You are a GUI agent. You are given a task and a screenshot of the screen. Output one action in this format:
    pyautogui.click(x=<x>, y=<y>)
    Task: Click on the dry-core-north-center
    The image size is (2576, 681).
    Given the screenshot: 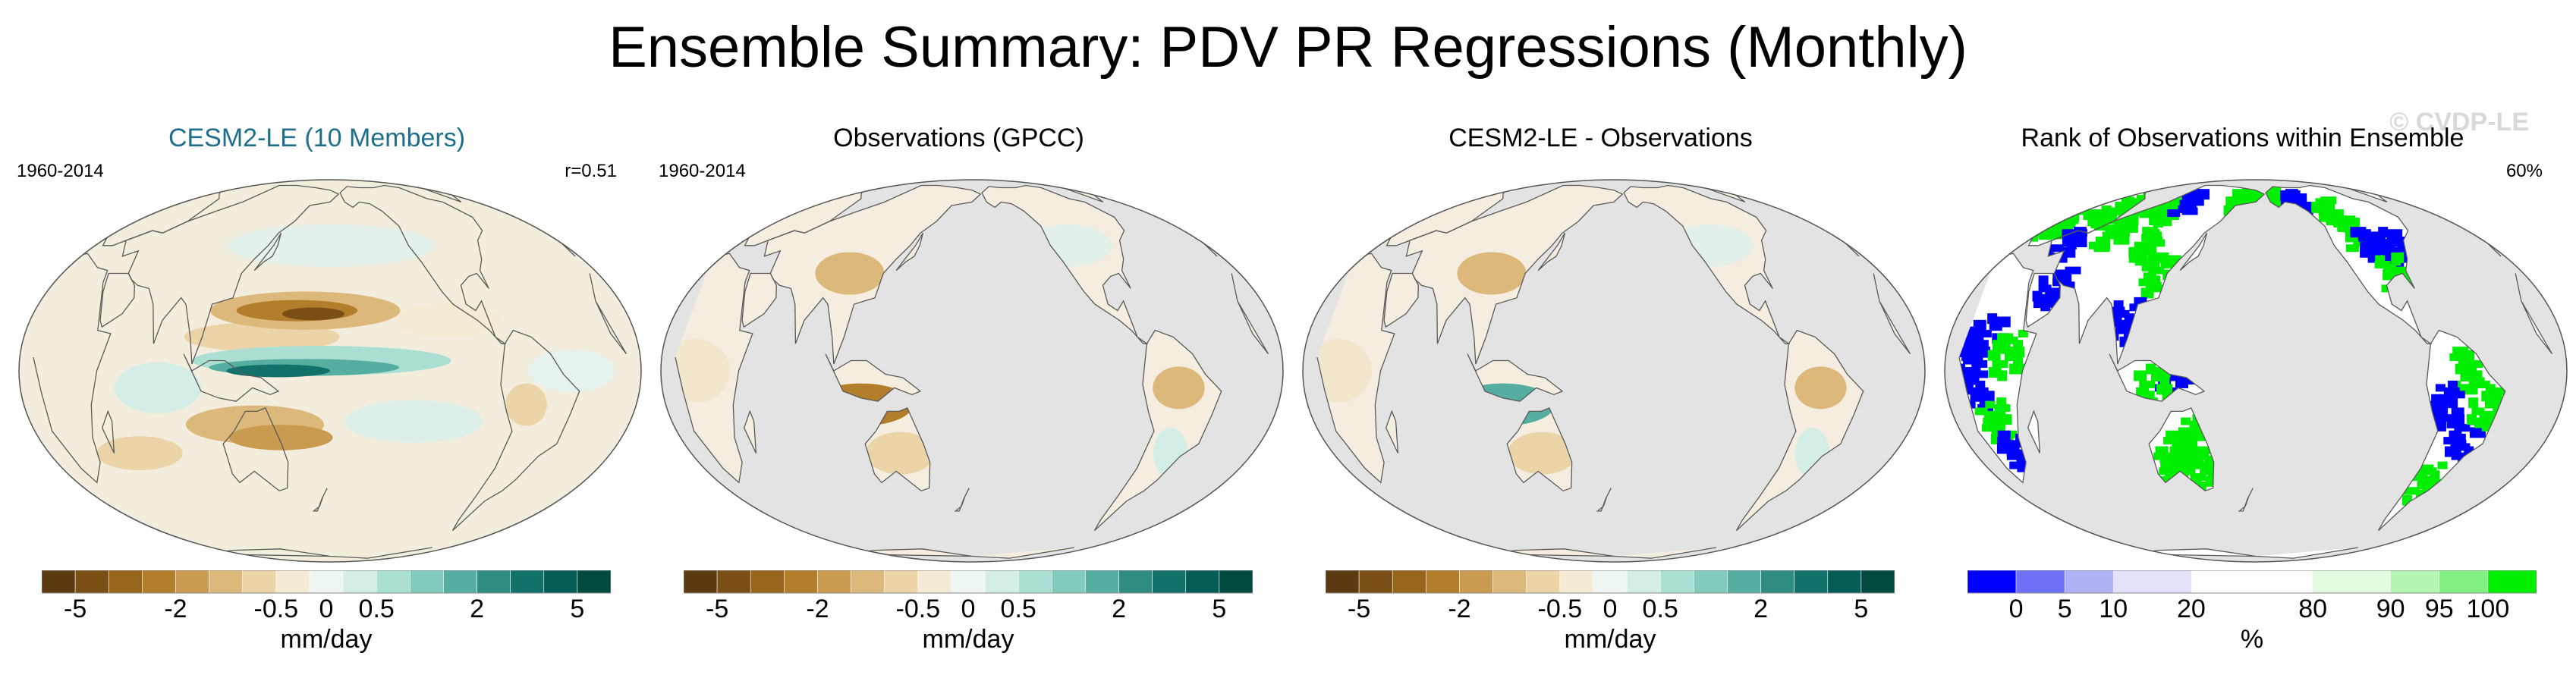 What is the action you would take?
    pyautogui.click(x=313, y=314)
    